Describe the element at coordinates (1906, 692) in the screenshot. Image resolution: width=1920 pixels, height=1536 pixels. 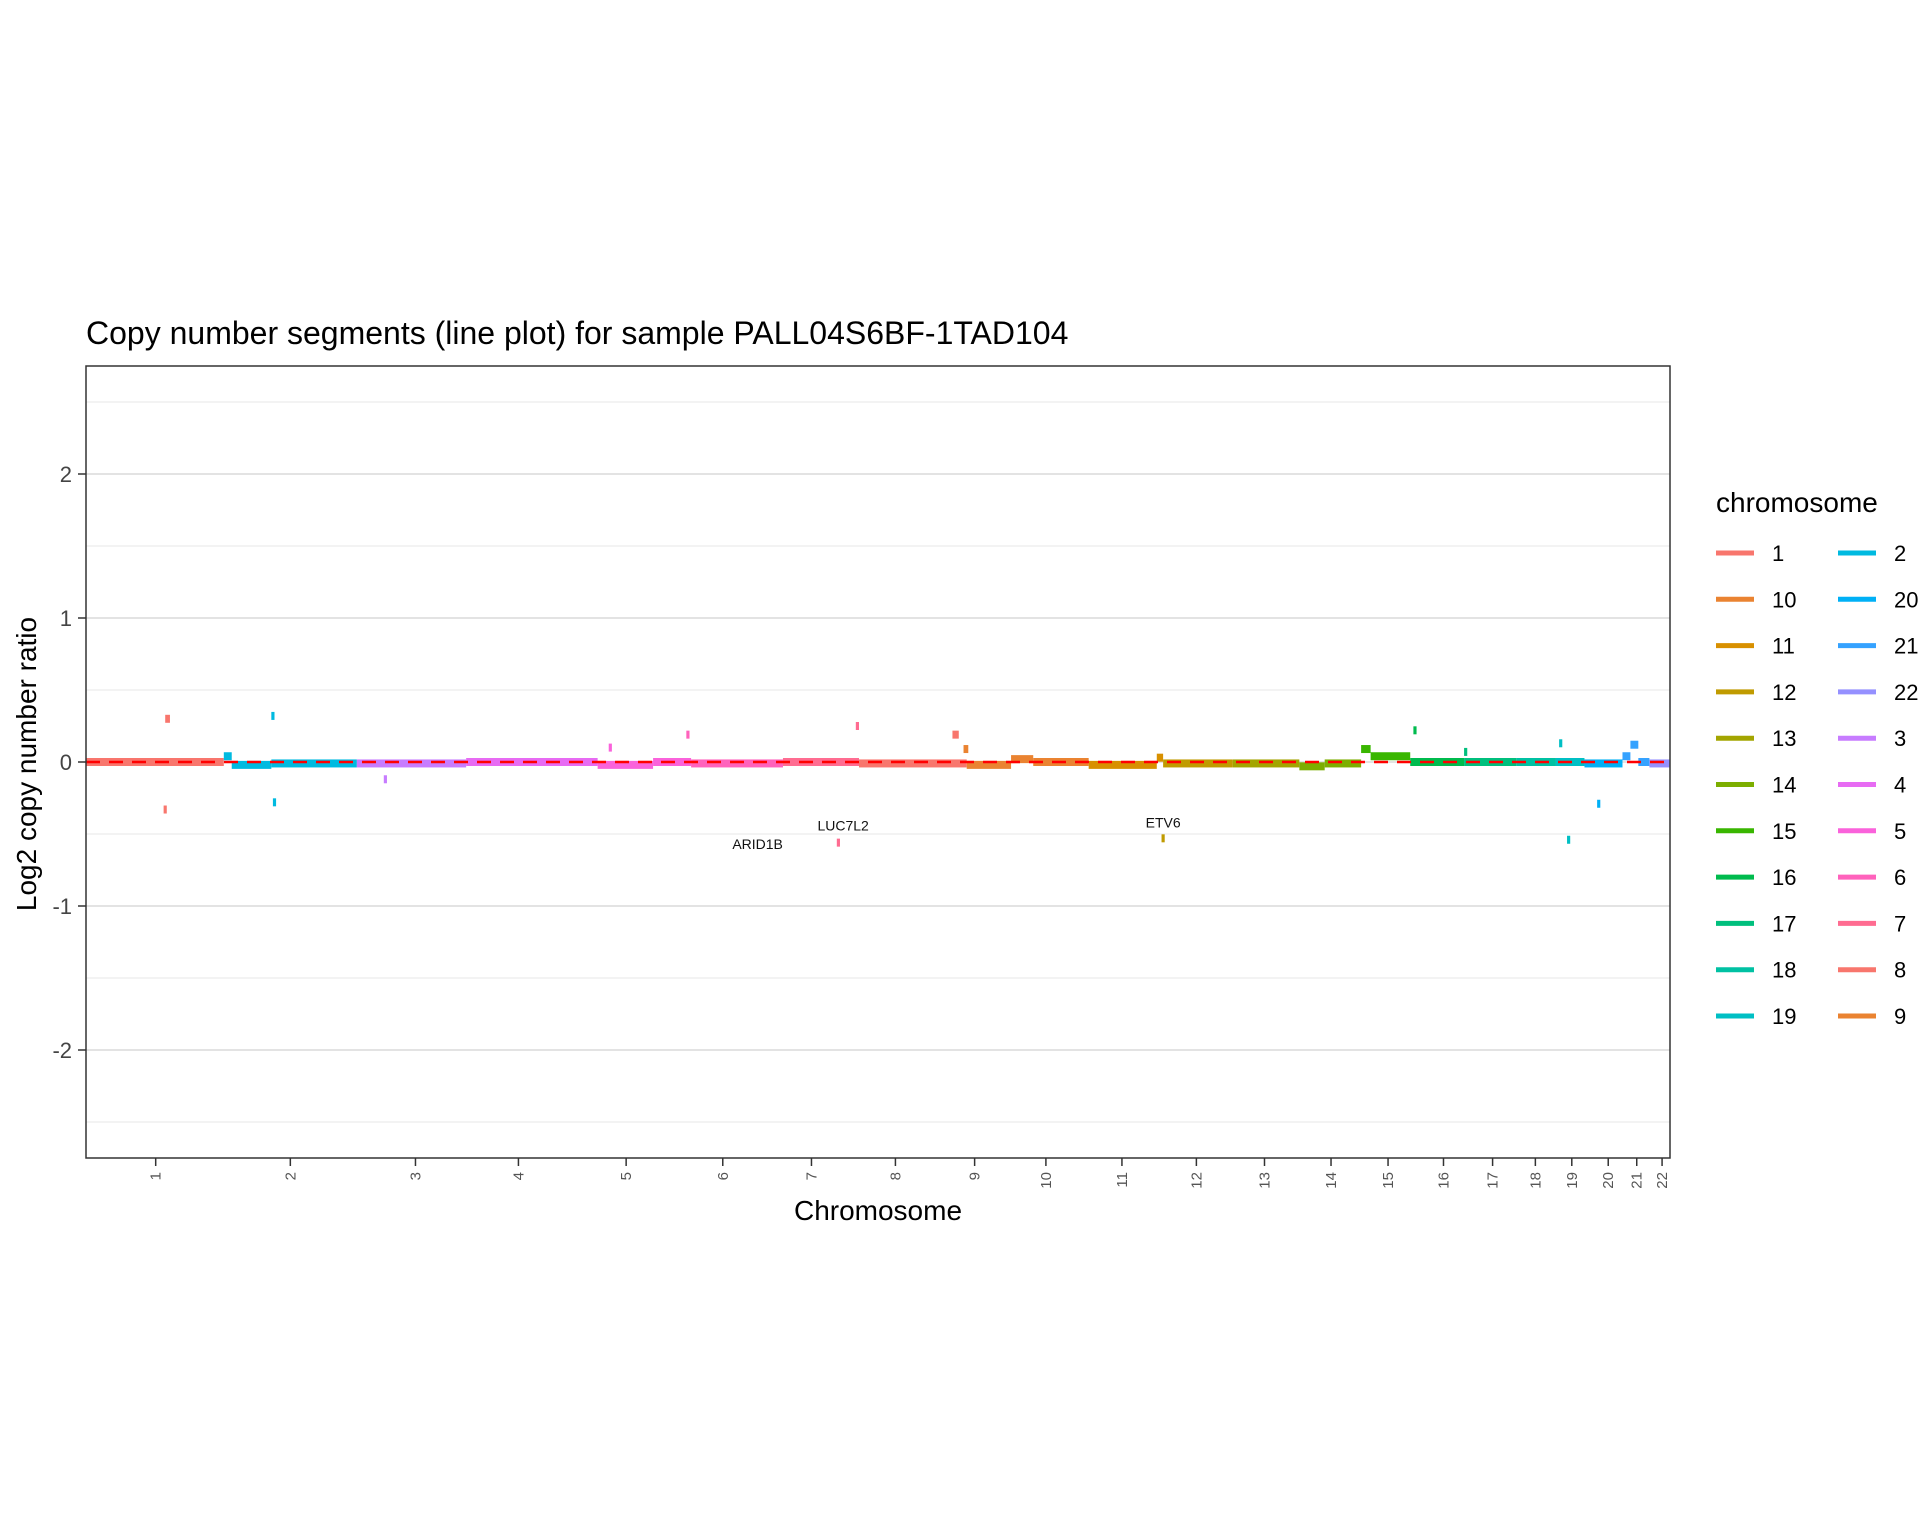
I see `legend-label-chr22: 22` at that location.